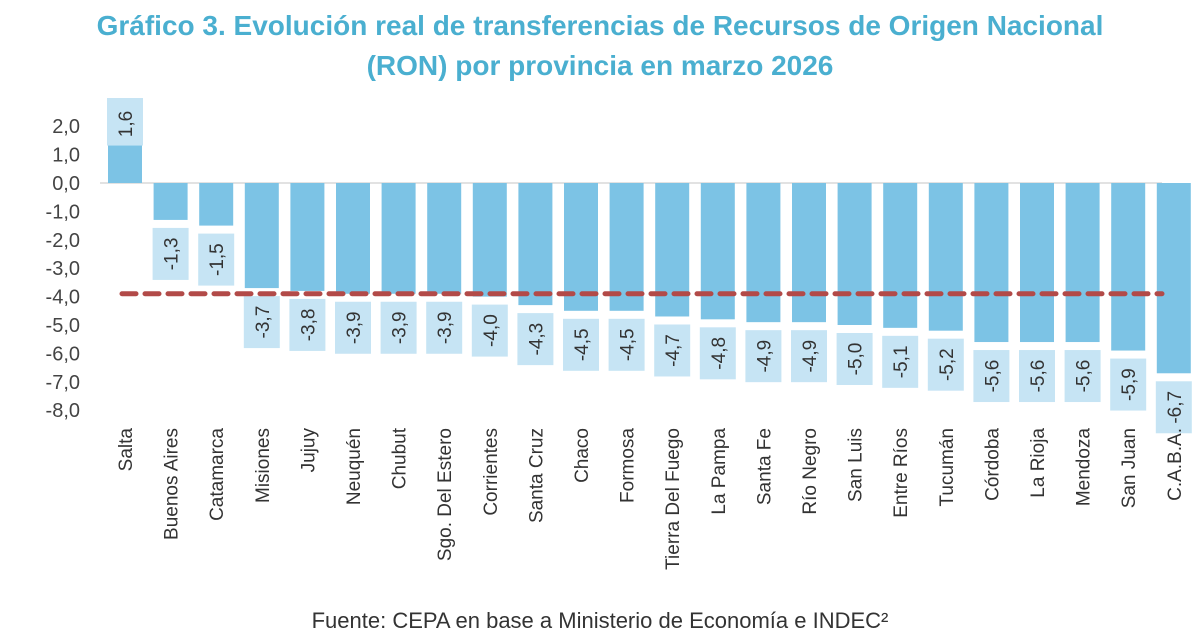 The width and height of the screenshot is (1200, 634). What do you see at coordinates (992, 464) in the screenshot?
I see `category-label: Córdoba` at bounding box center [992, 464].